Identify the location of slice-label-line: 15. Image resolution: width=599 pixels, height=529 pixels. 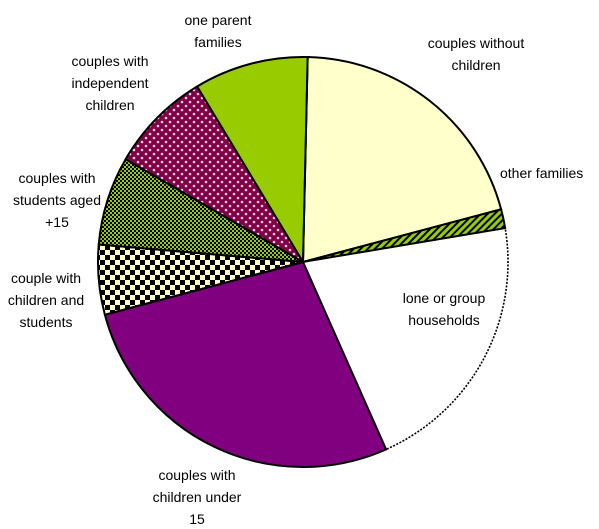
(197, 519).